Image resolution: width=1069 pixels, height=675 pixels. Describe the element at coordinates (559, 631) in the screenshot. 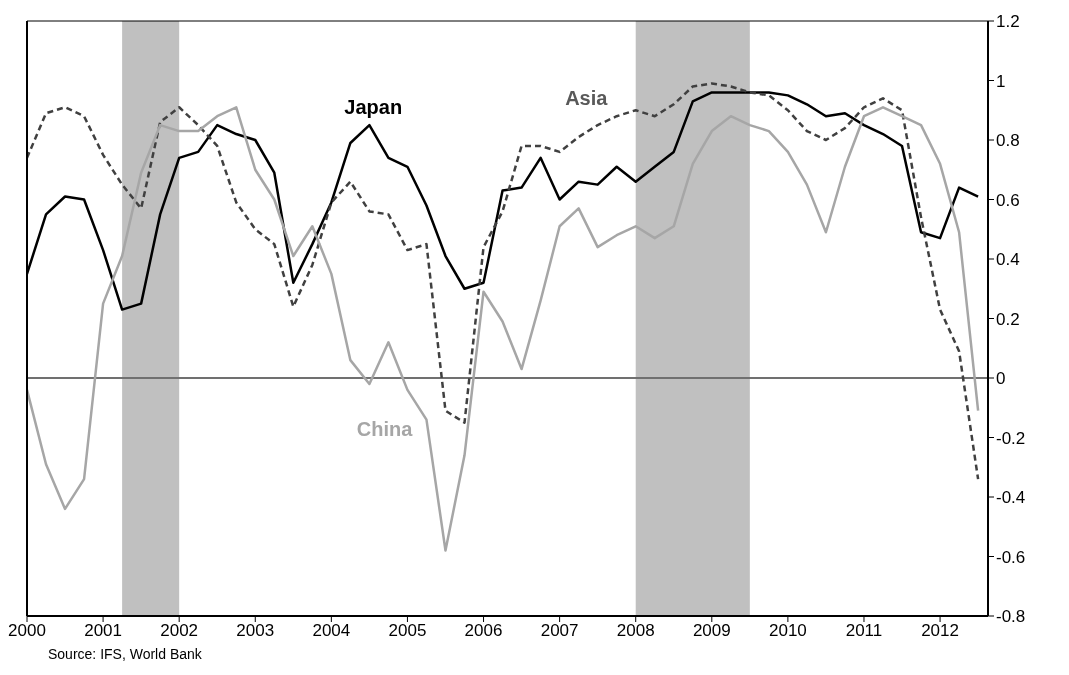

I see `x-tick-label: 2007` at that location.